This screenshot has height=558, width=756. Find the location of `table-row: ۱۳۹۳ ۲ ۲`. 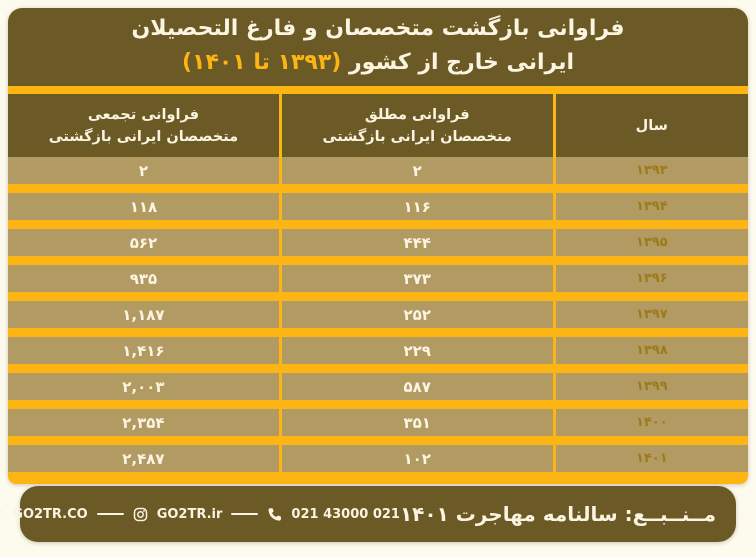

table-row: ۱۳۹۳ ۲ ۲ is located at coordinates (378, 170).